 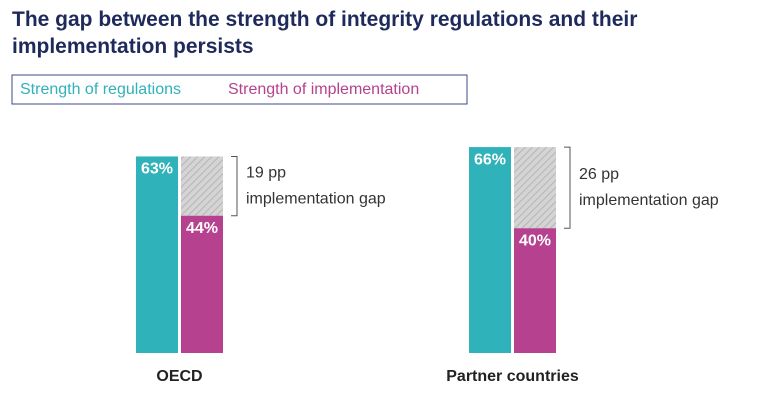 I want to click on legend-entry: Strength of implementation, so click(x=323, y=89).